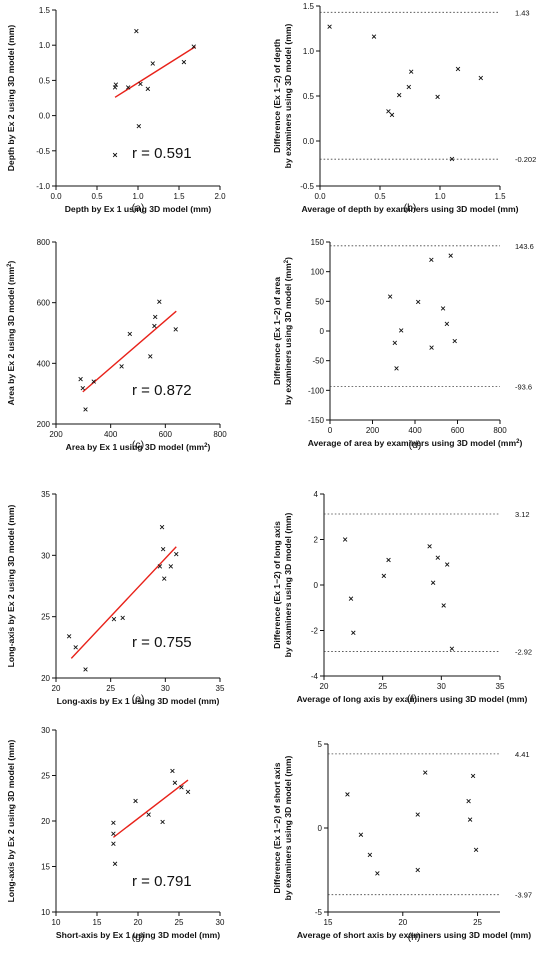 The image size is (550, 966). What do you see at coordinates (45, 555) in the screenshot?
I see `y-tick-label: 30` at bounding box center [45, 555].